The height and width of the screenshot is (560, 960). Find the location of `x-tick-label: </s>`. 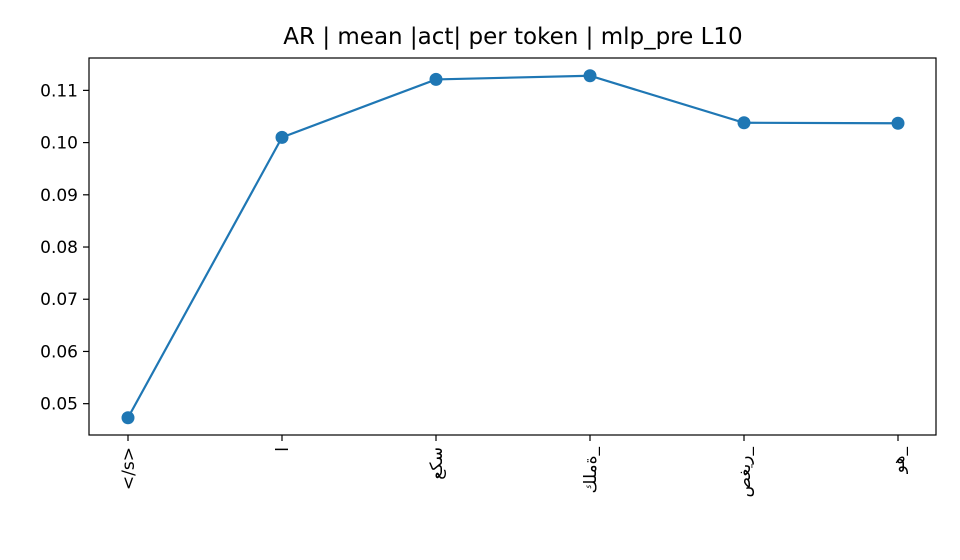

x-tick-label: </s> is located at coordinates (129, 468).